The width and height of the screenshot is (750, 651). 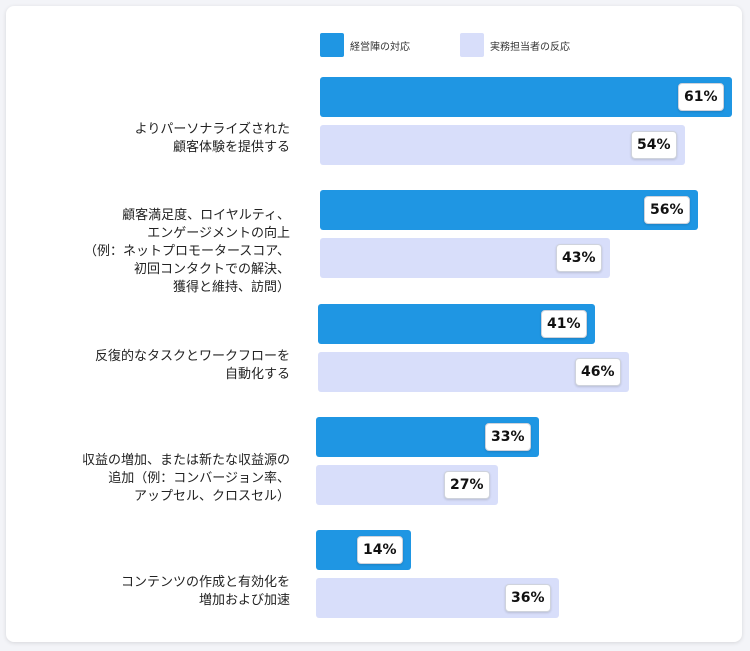 I want to click on legend-label-practitioners: 実務担当者の反応, so click(x=530, y=47).